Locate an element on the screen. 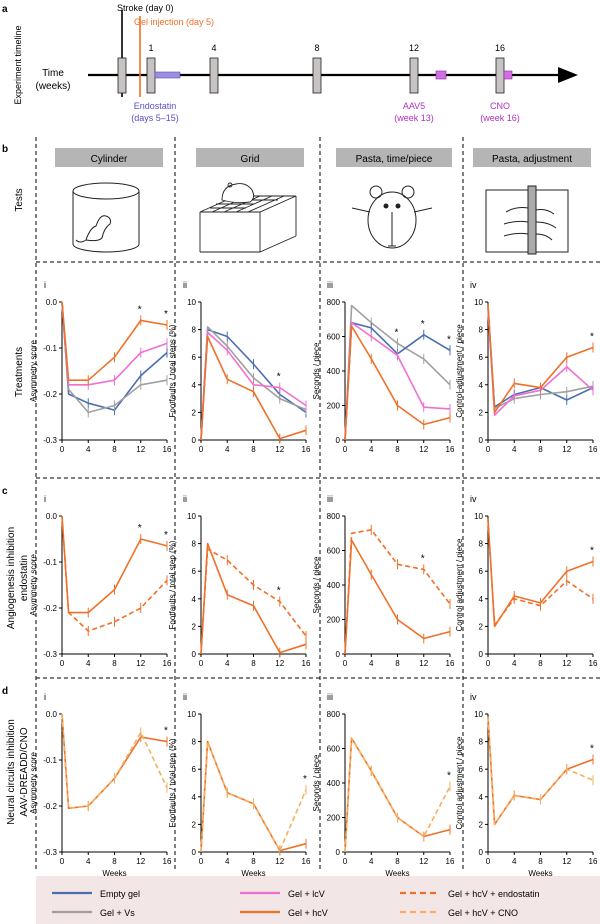 Image resolution: width=600 pixels, height=924 pixels. timeline-arrowhead is located at coordinates (568, 75).